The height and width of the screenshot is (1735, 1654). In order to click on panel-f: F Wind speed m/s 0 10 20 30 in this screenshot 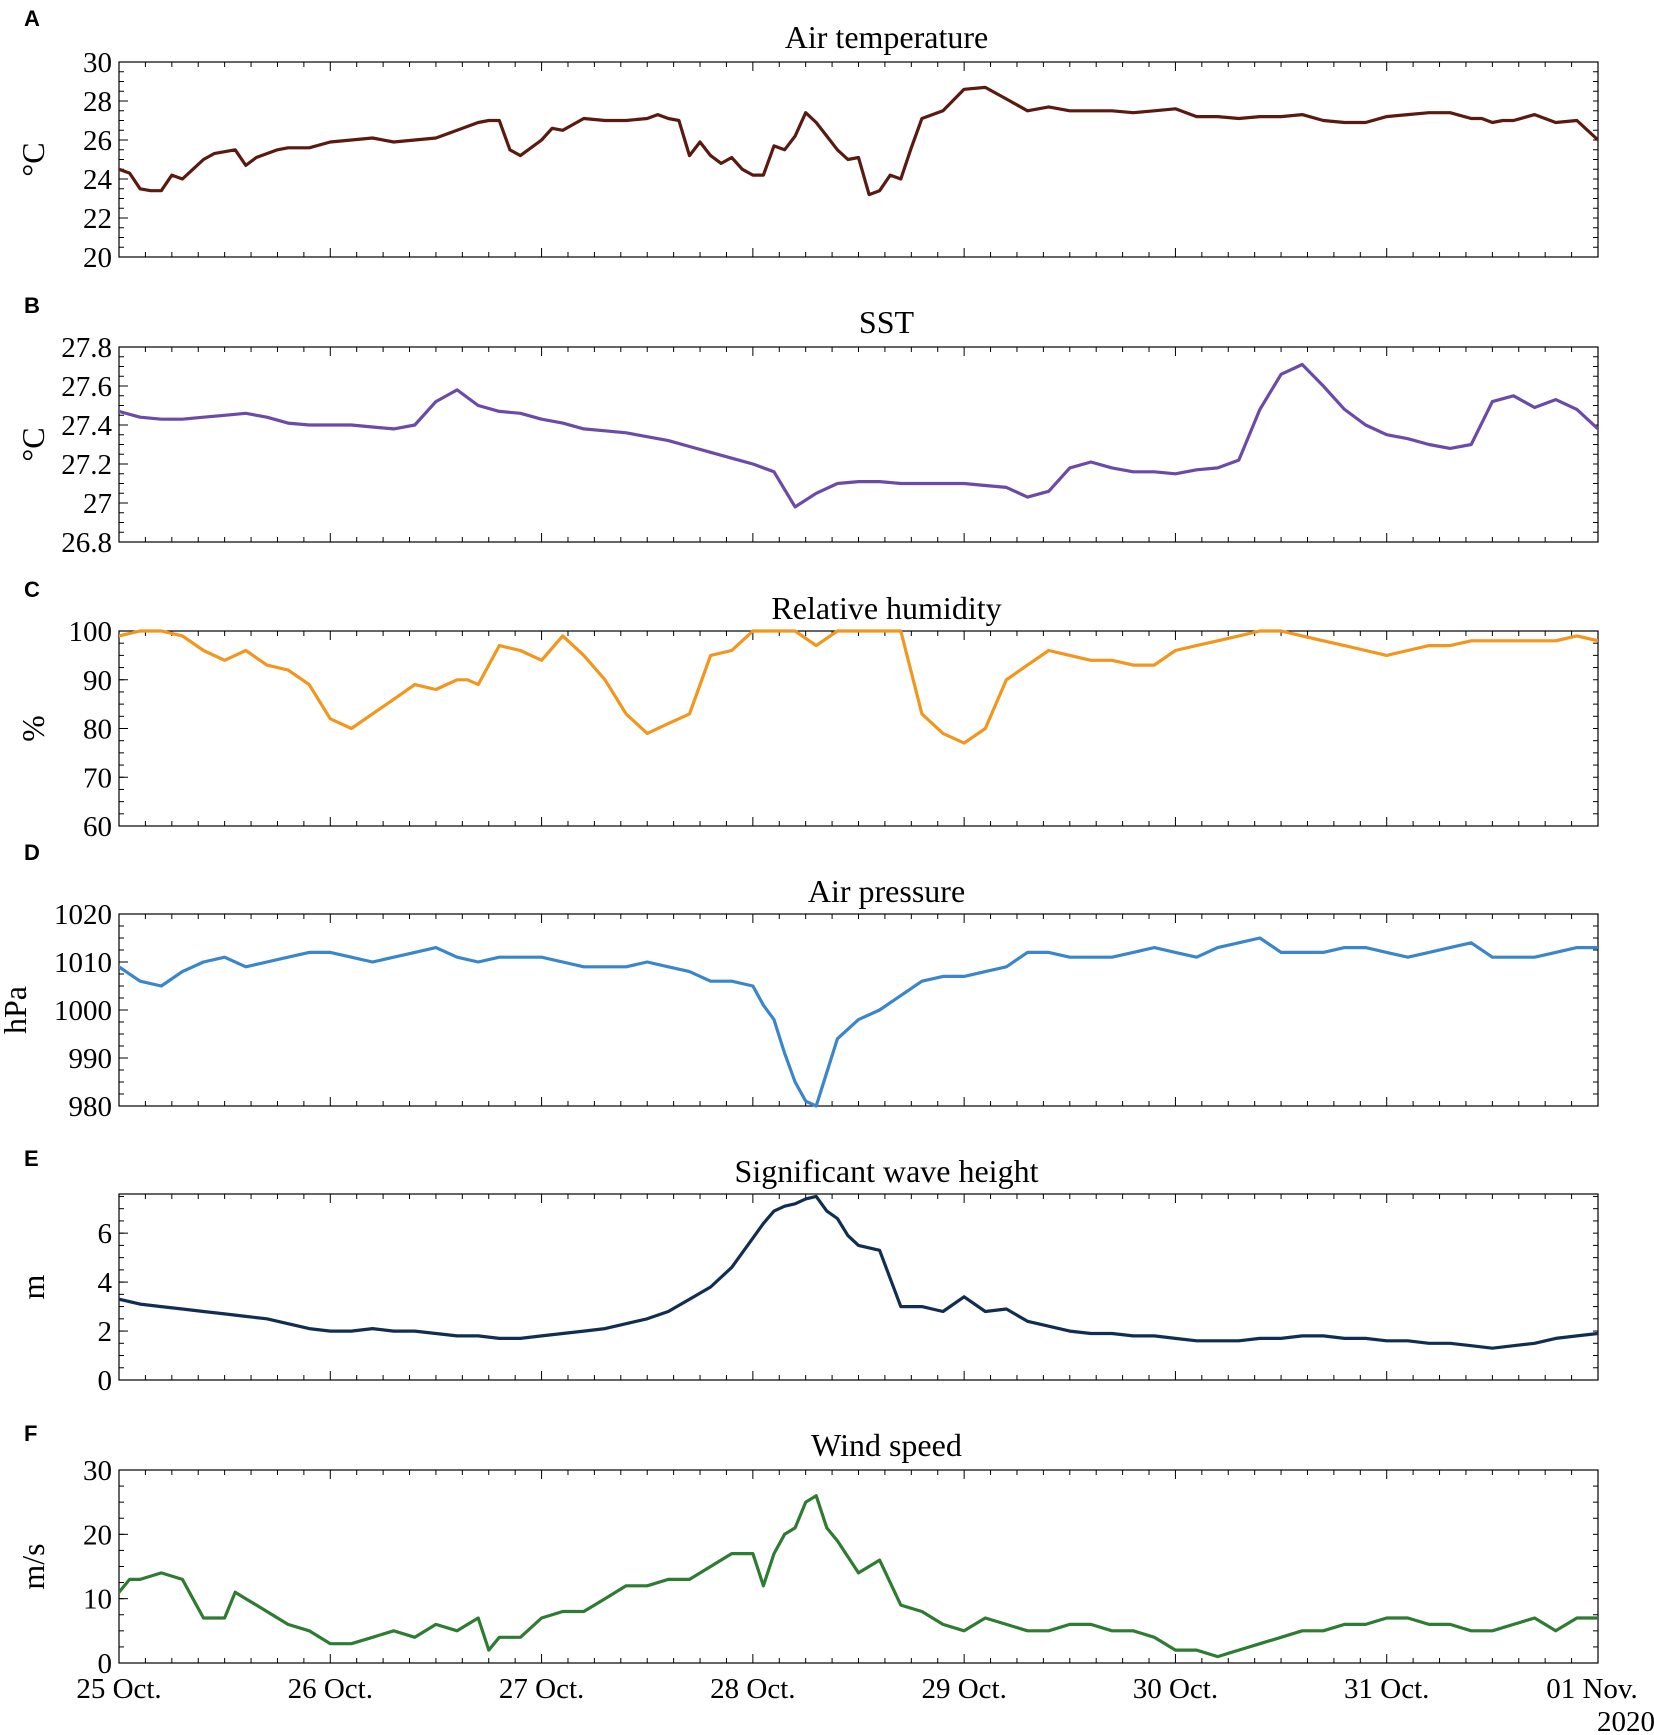, I will do `click(807, 1550)`.